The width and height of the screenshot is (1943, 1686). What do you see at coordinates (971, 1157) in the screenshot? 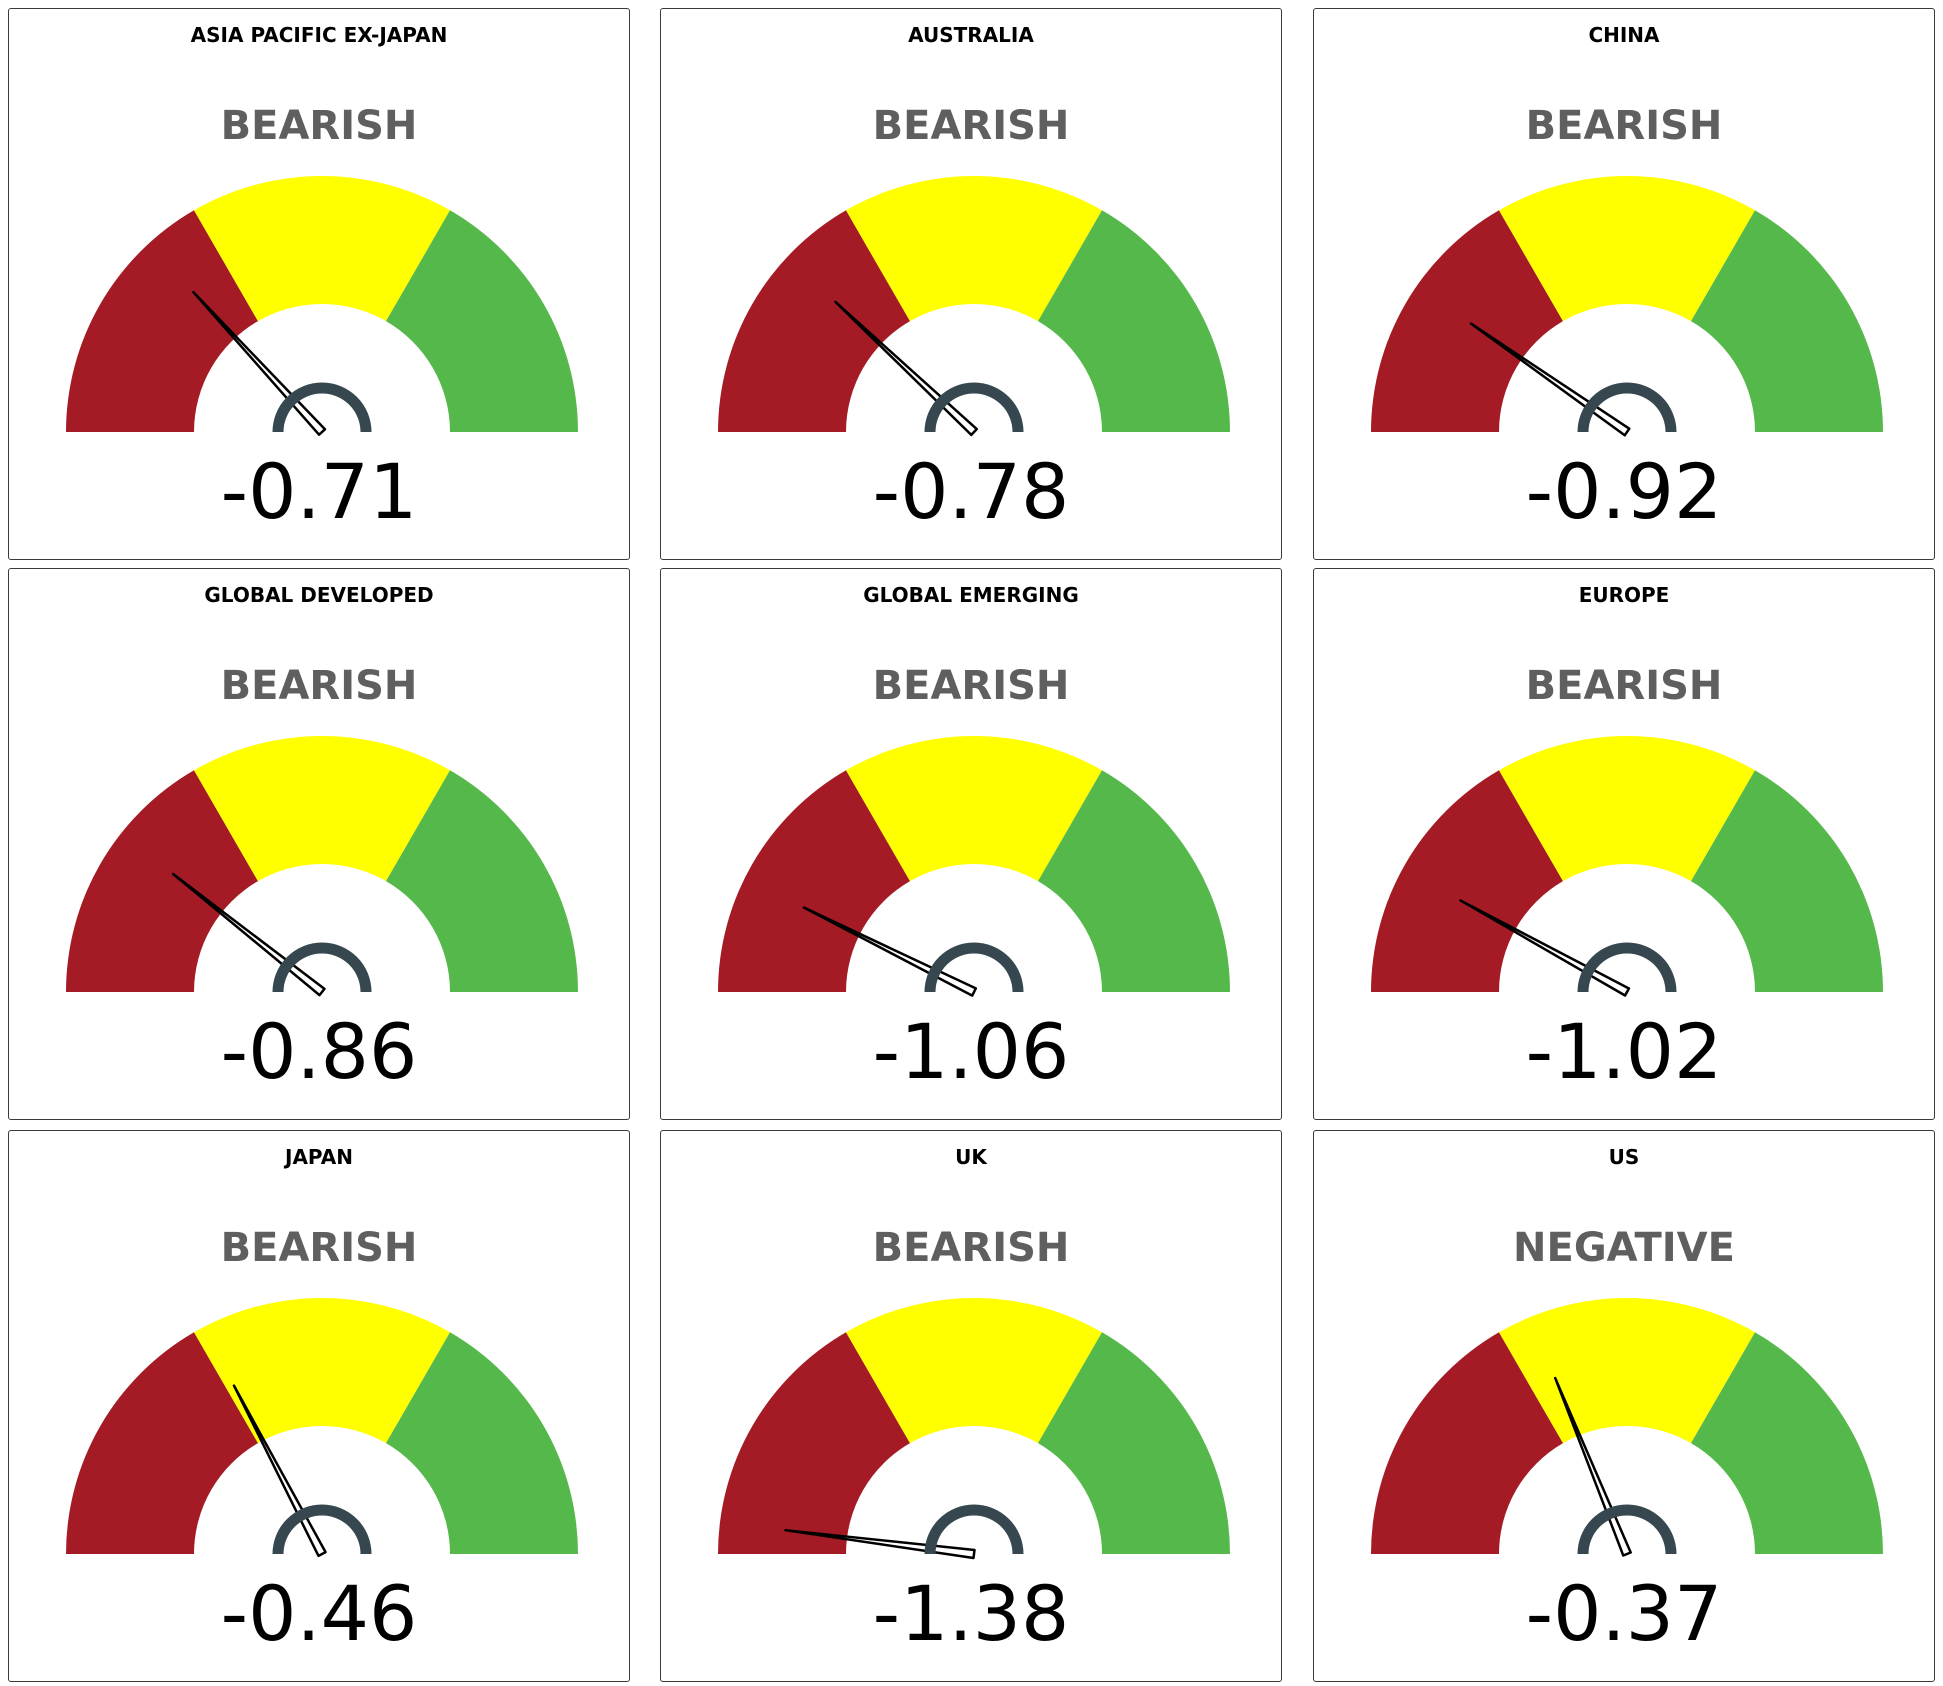
I see `gauge-title: UK` at bounding box center [971, 1157].